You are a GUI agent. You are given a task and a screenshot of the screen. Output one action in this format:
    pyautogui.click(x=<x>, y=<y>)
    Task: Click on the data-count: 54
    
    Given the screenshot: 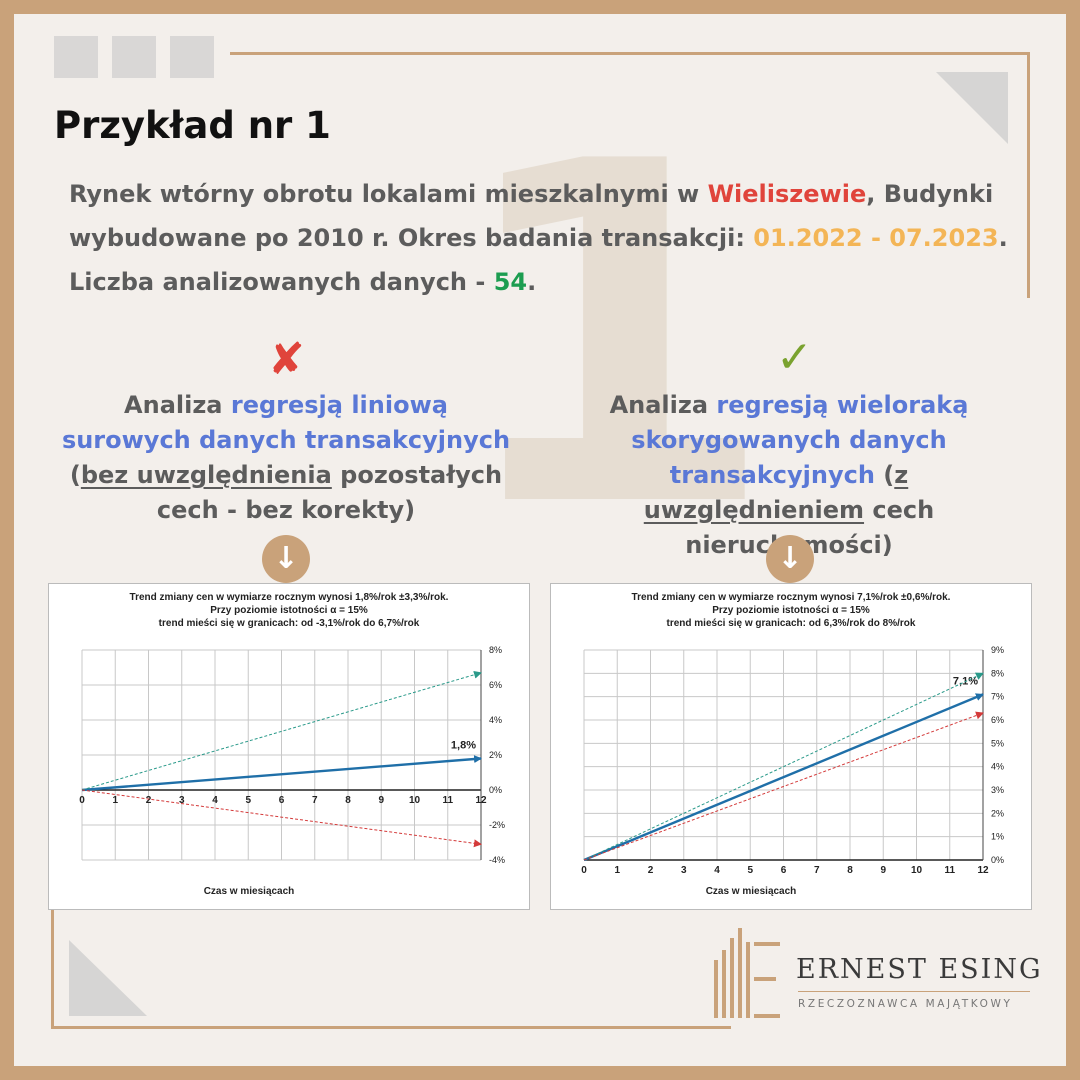 What is the action you would take?
    pyautogui.click(x=510, y=282)
    